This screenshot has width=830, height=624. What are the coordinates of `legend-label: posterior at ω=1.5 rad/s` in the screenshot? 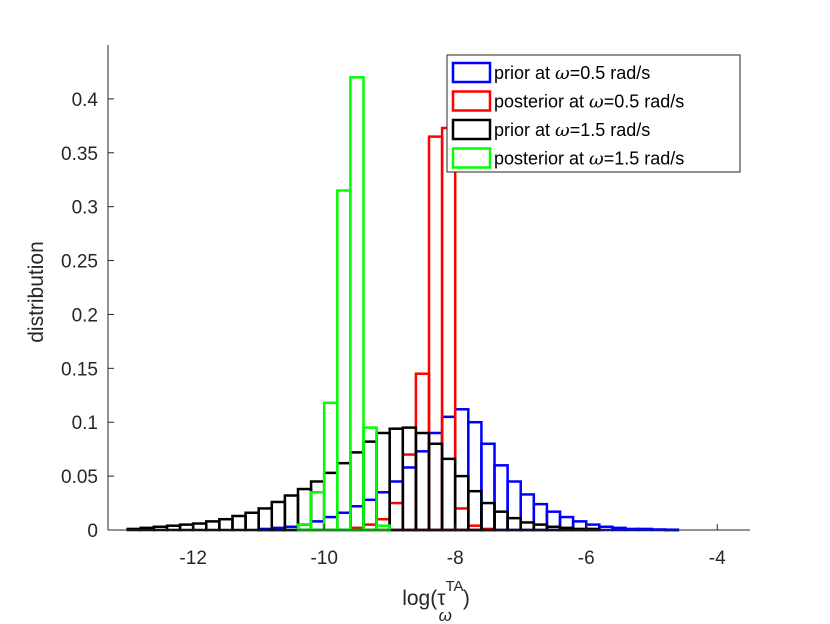 It's located at (589, 159).